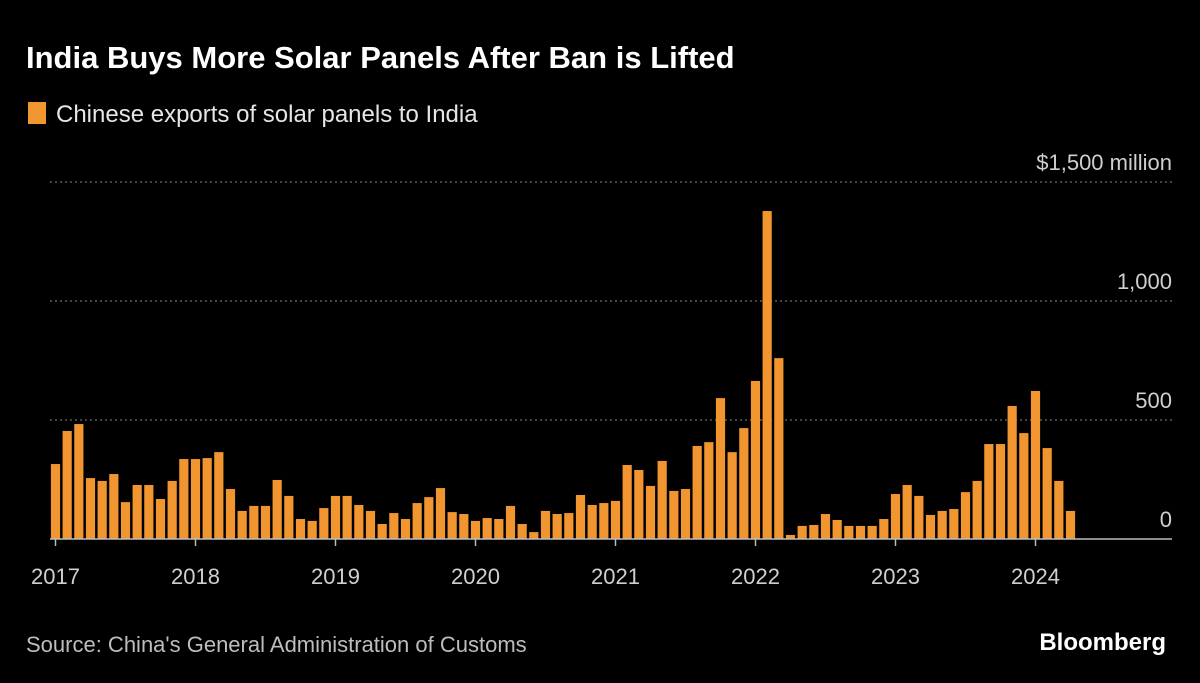  What do you see at coordinates (895, 576) in the screenshot?
I see `x-tick-label: 2023` at bounding box center [895, 576].